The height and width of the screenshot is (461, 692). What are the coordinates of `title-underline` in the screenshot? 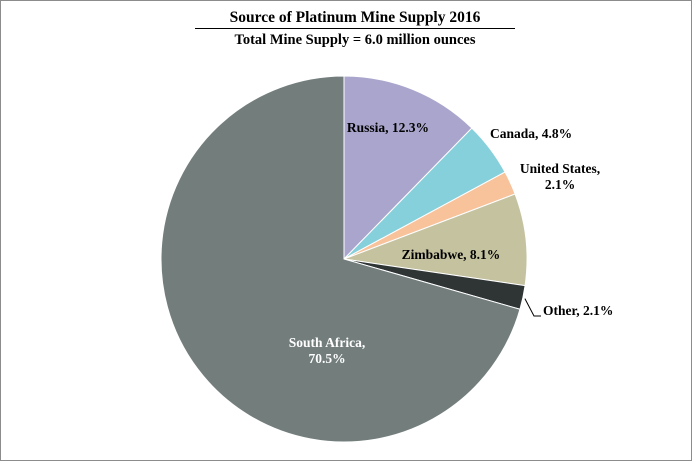 It's located at (355, 28).